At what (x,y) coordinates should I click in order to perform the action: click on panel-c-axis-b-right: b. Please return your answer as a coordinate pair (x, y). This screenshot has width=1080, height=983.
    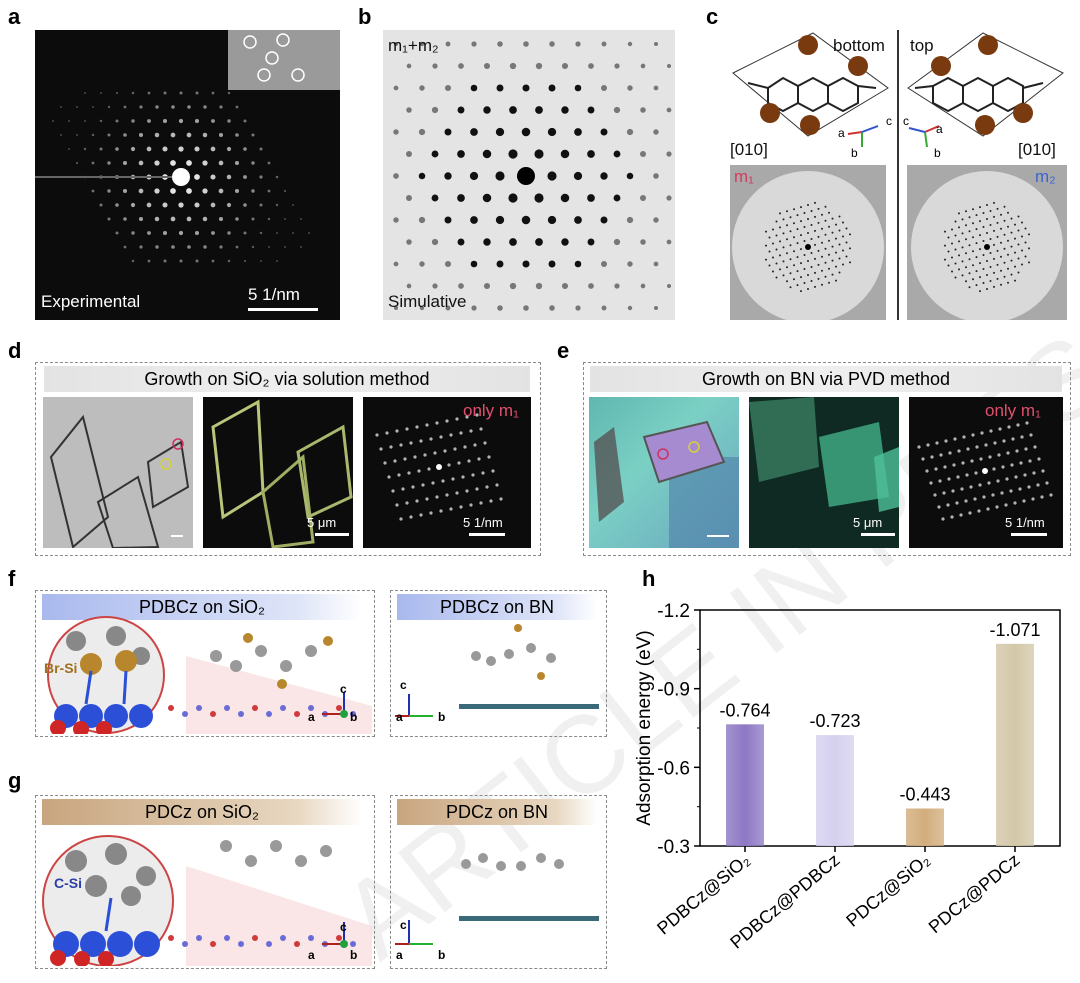
    Looking at the image, I should click on (937, 153).